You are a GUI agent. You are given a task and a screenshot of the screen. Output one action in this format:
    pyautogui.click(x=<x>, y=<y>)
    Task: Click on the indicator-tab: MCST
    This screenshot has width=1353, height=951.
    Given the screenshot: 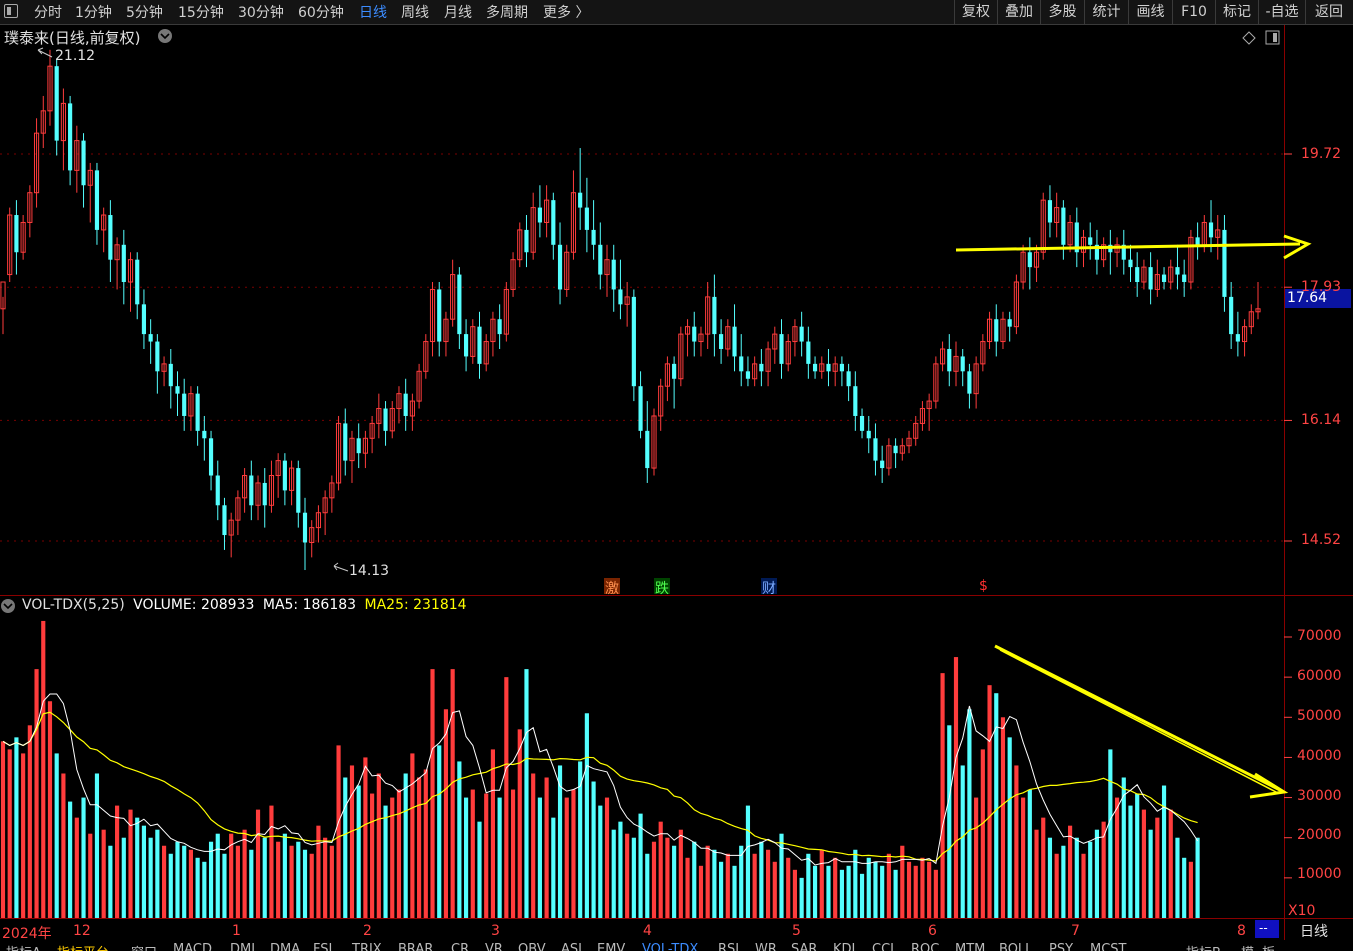 What is the action you would take?
    pyautogui.click(x=1108, y=946)
    